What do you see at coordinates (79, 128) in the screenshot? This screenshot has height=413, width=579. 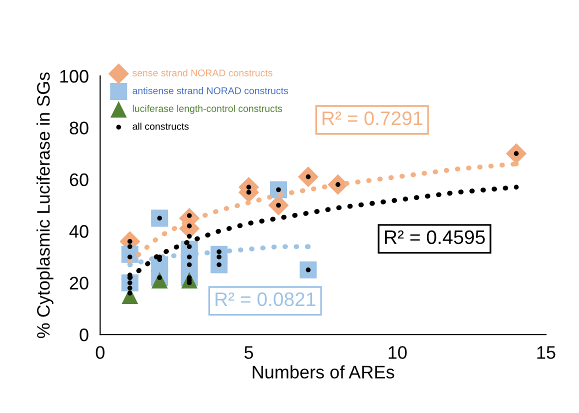 I see `y-tick-label: 80` at bounding box center [79, 128].